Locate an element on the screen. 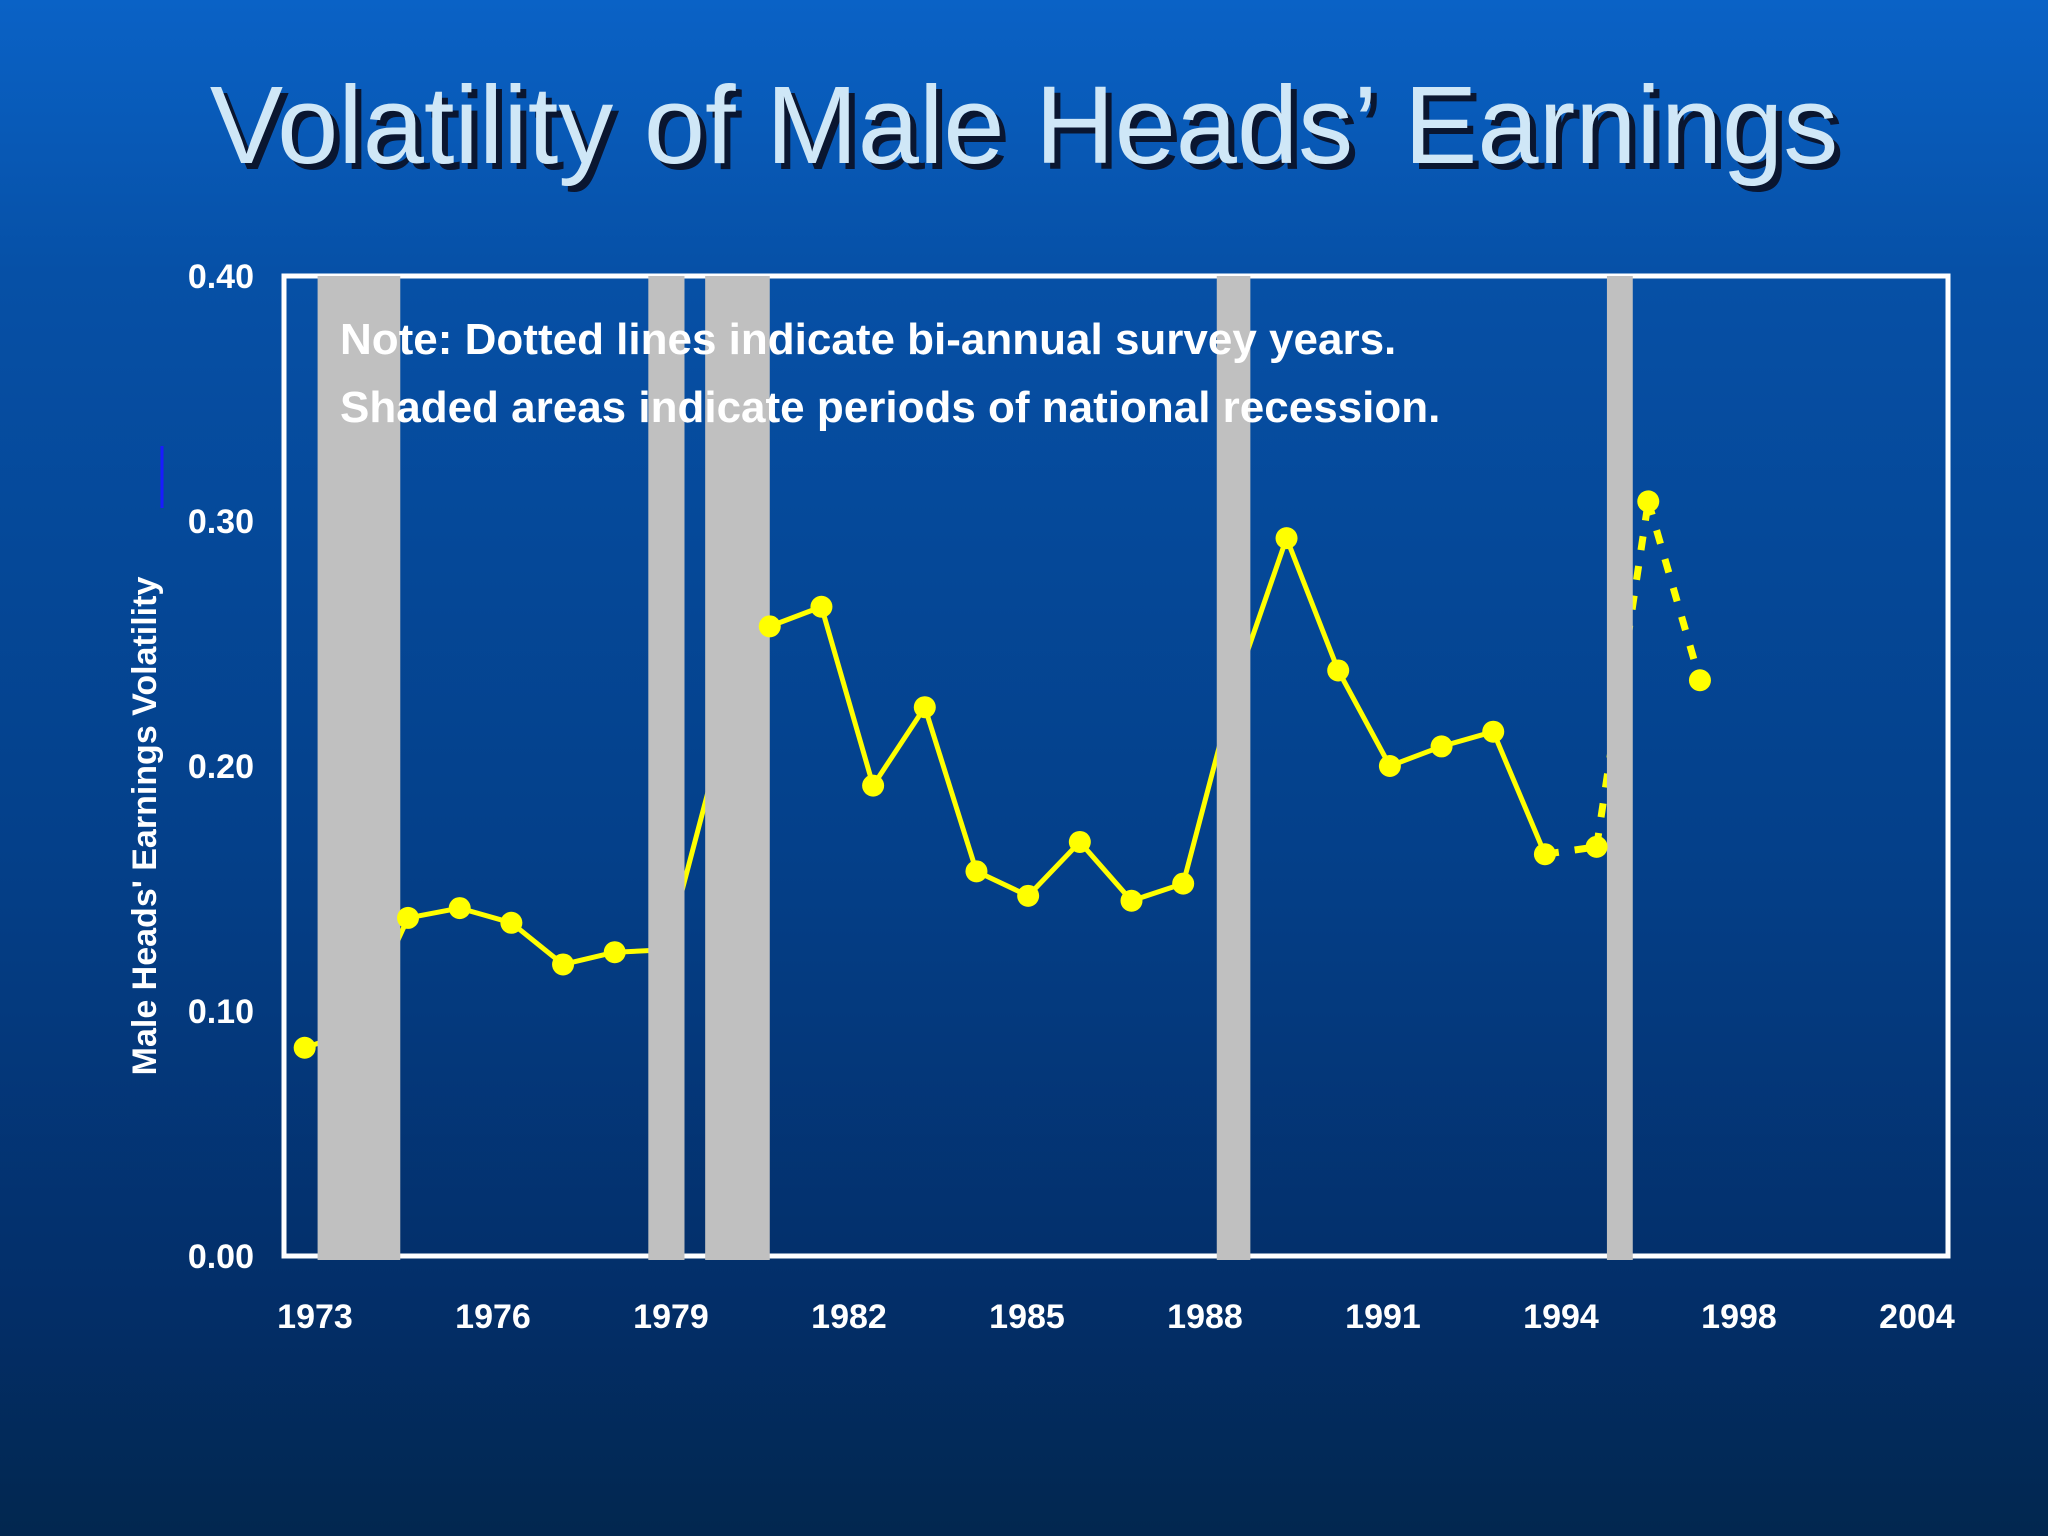  x-tick-label: 1979 is located at coordinates (671, 1317).